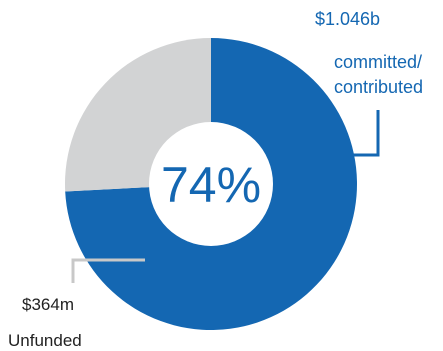 The image size is (443, 351). Describe the element at coordinates (378, 62) in the screenshot. I see `committed-label-line-1: committed/` at that location.